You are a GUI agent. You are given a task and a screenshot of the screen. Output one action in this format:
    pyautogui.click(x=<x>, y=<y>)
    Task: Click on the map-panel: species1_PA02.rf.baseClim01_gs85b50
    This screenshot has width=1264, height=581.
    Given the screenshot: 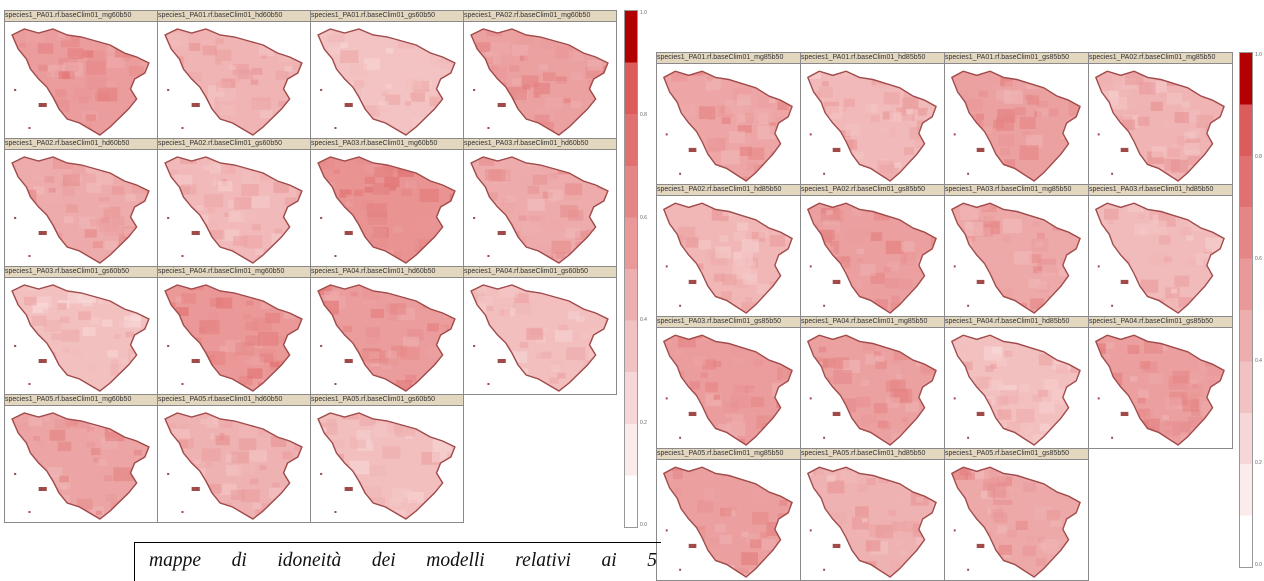 What is the action you would take?
    pyautogui.click(x=872, y=250)
    